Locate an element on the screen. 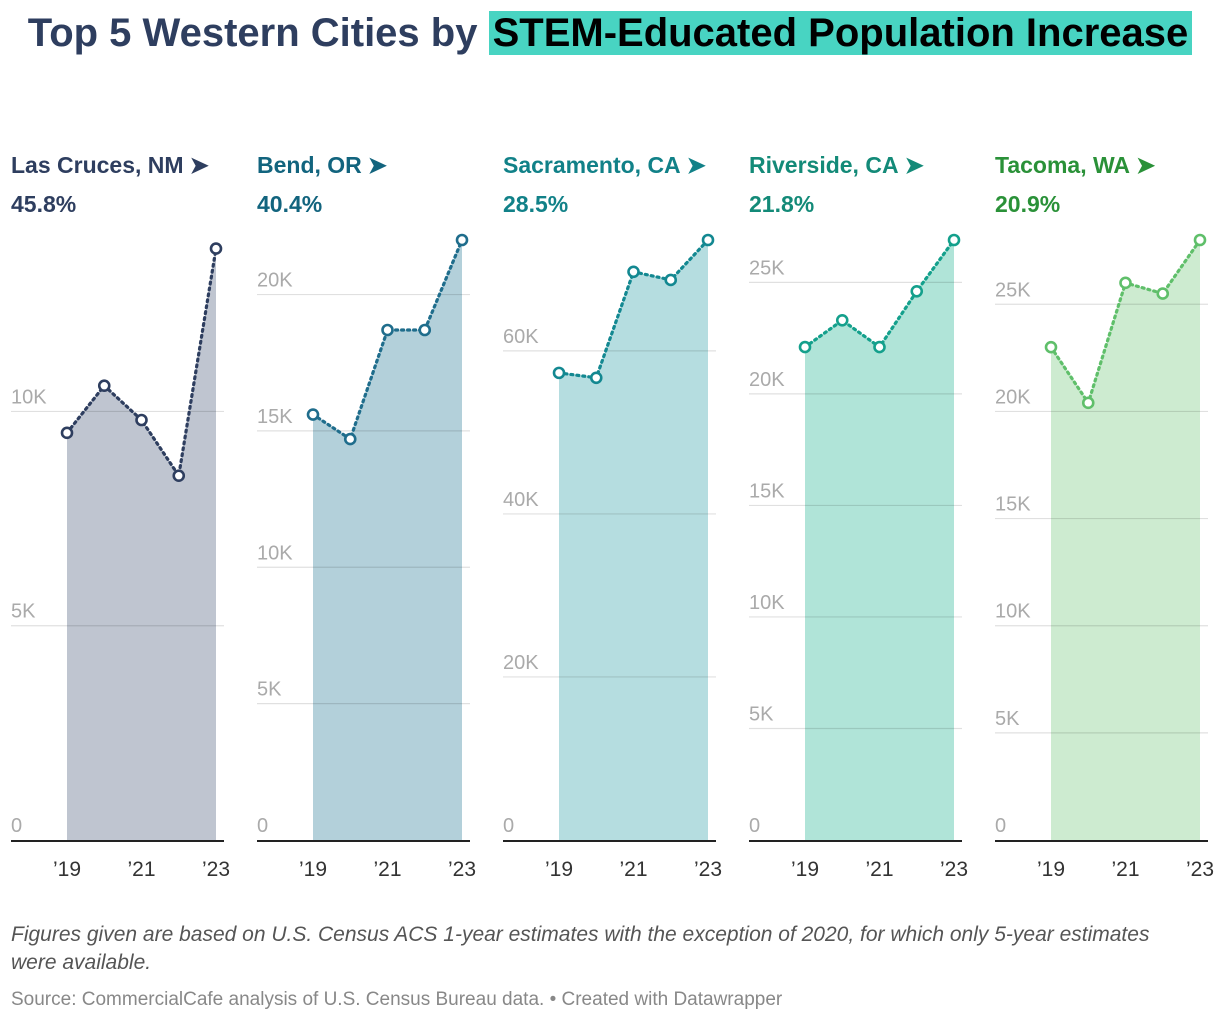  panel-2: Bend, OR ➤ 40.4% 0 5K 10K 15K 20K ’19 ’21 ’23 is located at coordinates (366, 516).